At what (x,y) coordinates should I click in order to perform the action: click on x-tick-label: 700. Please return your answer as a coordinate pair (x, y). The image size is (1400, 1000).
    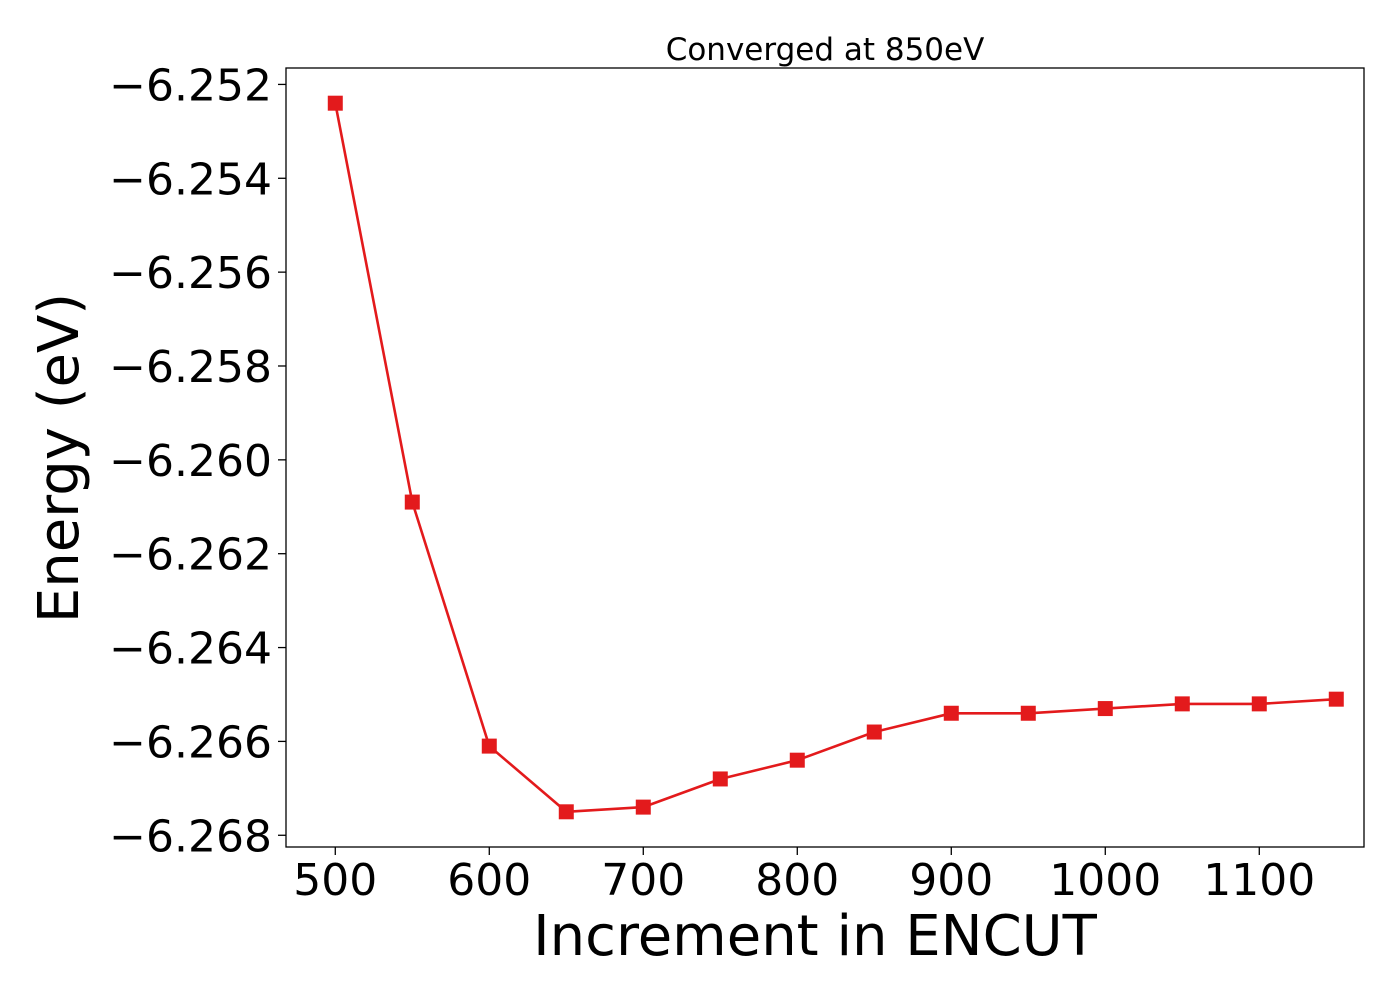
    Looking at the image, I should click on (643, 880).